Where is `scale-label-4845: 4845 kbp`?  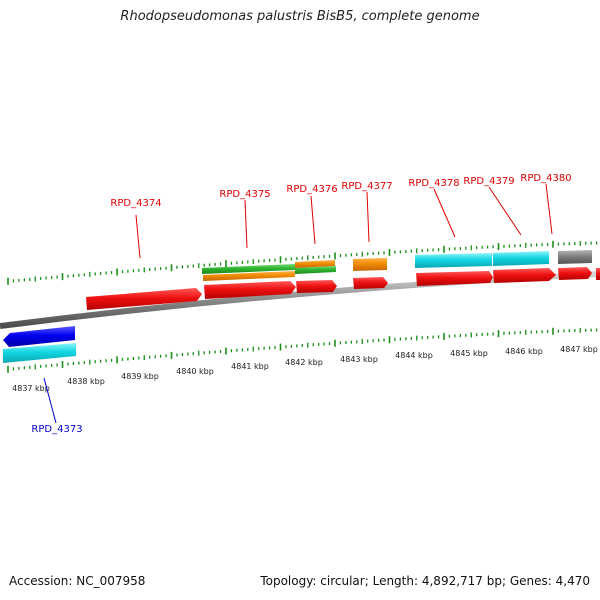 scale-label-4845: 4845 kbp is located at coordinates (469, 353).